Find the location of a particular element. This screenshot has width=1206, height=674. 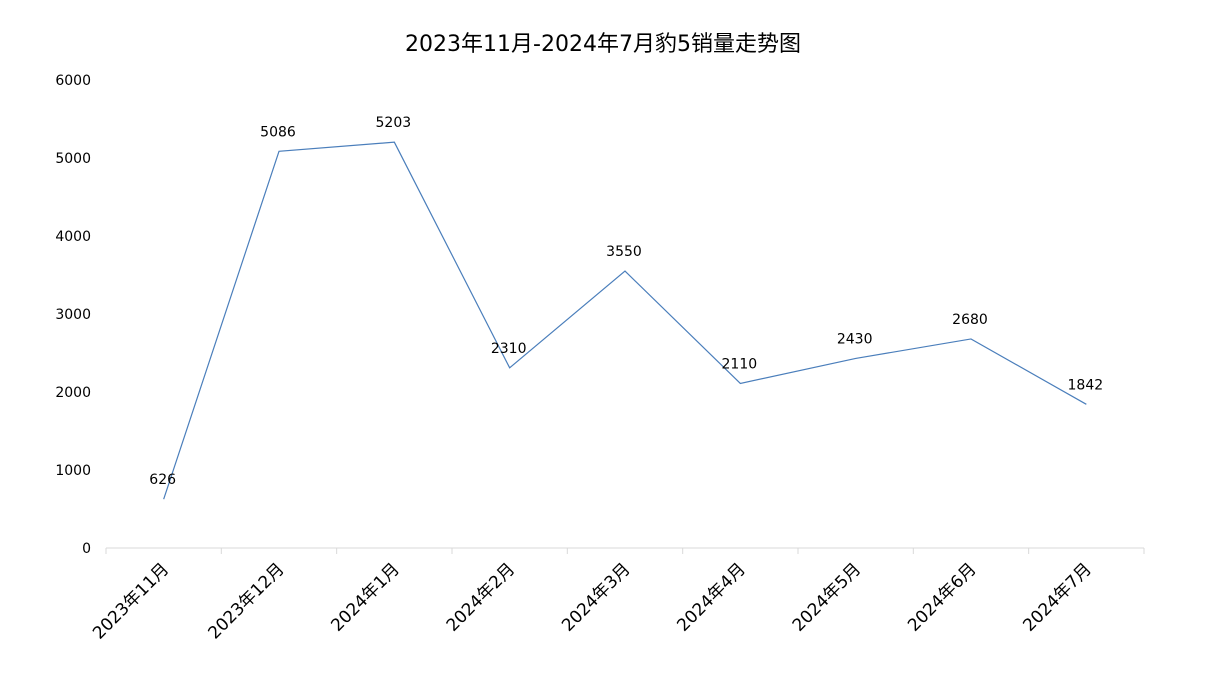

y-tick-label: 3000 is located at coordinates (73, 315).